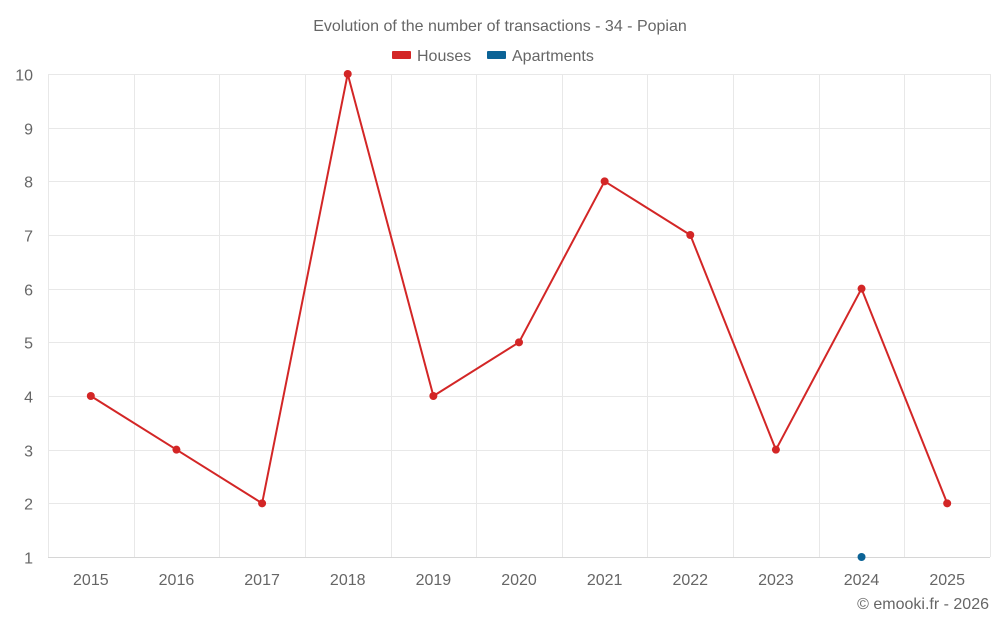 The width and height of the screenshot is (1000, 625). I want to click on data-point-apartments, so click(861, 557).